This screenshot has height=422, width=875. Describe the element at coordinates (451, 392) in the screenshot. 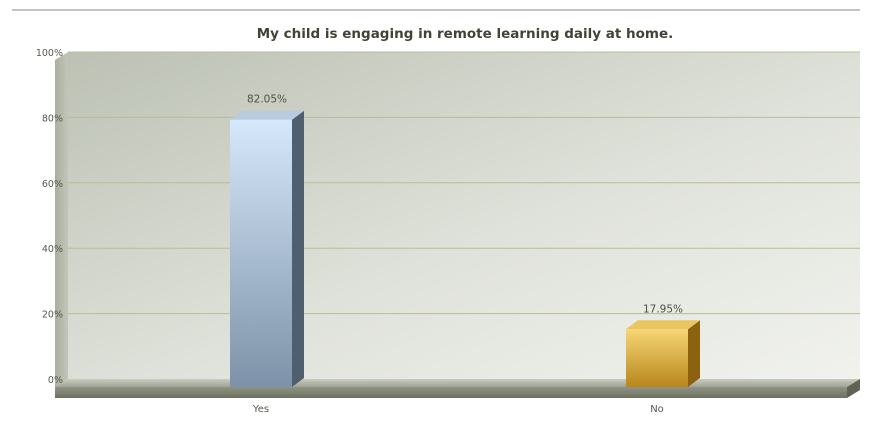

I see `chart-floor-front` at that location.